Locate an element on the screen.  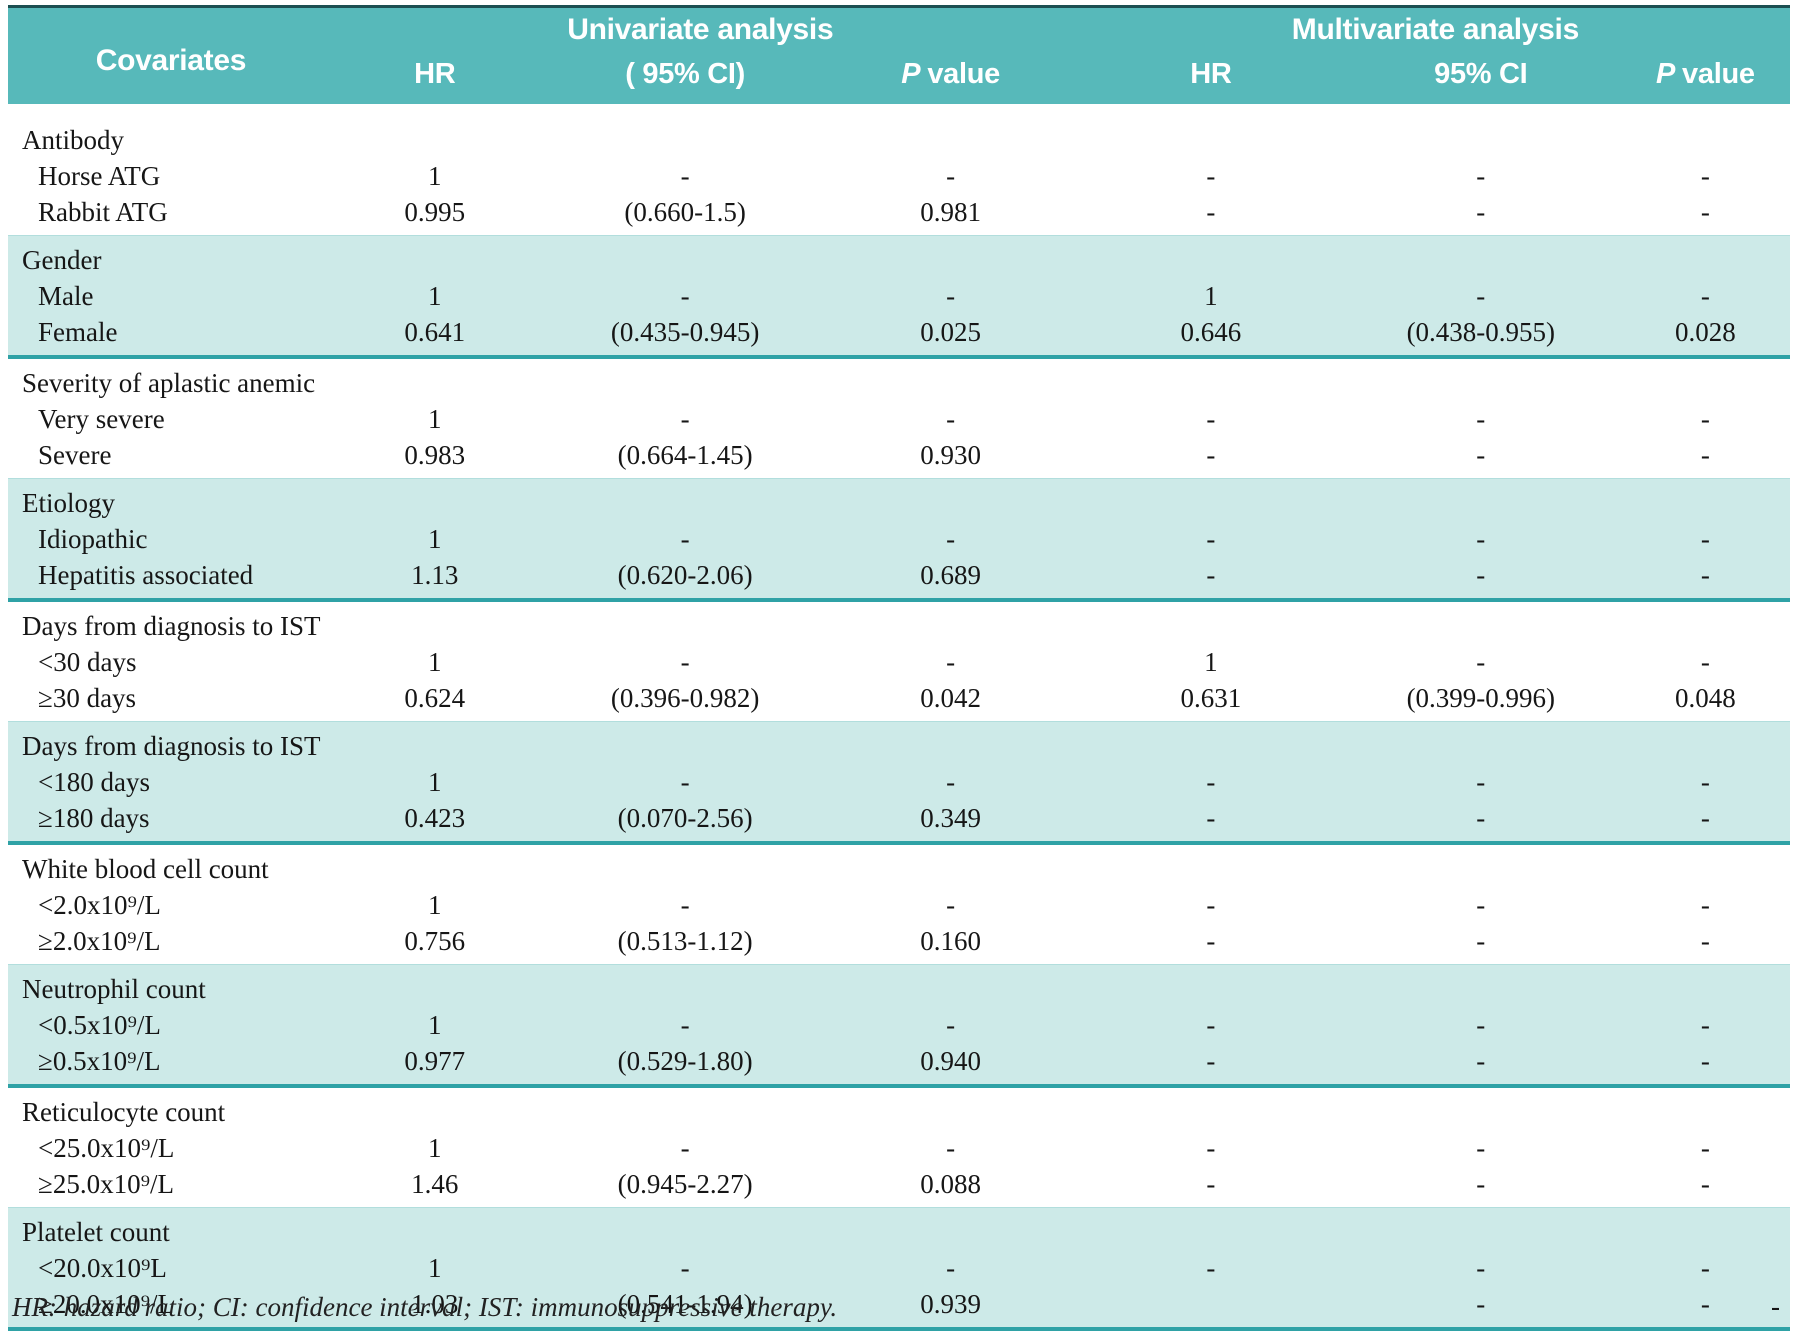
covariate-label: Female is located at coordinates (164, 336).